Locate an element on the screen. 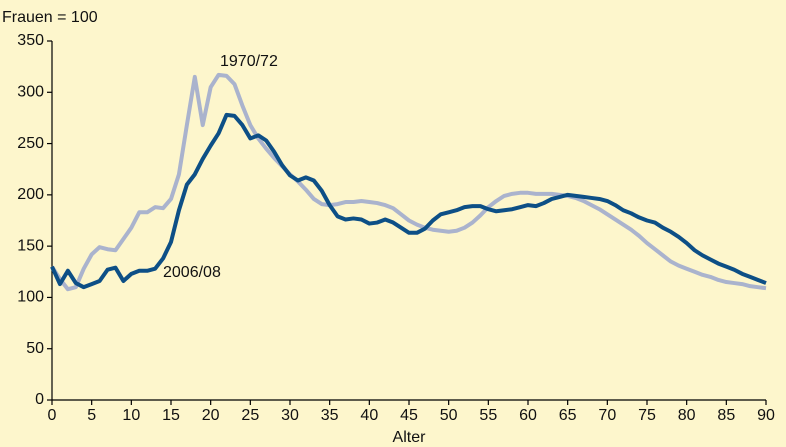 This screenshot has height=447, width=786. x-tick-label: 40 is located at coordinates (369, 415).